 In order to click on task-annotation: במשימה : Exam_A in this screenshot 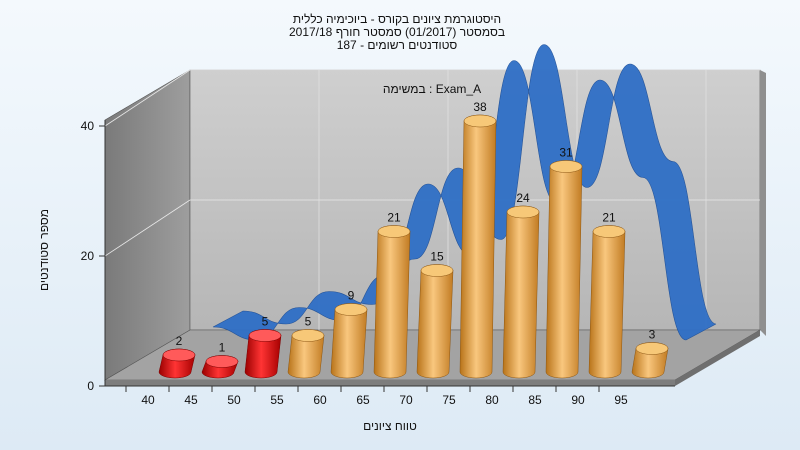, I will do `click(432, 89)`.